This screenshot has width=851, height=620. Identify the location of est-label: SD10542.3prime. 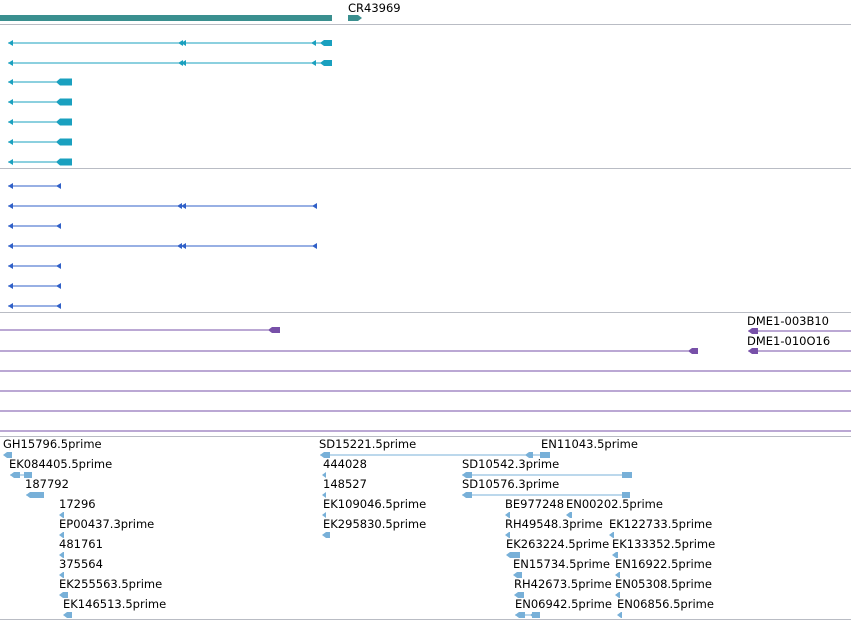
(510, 464).